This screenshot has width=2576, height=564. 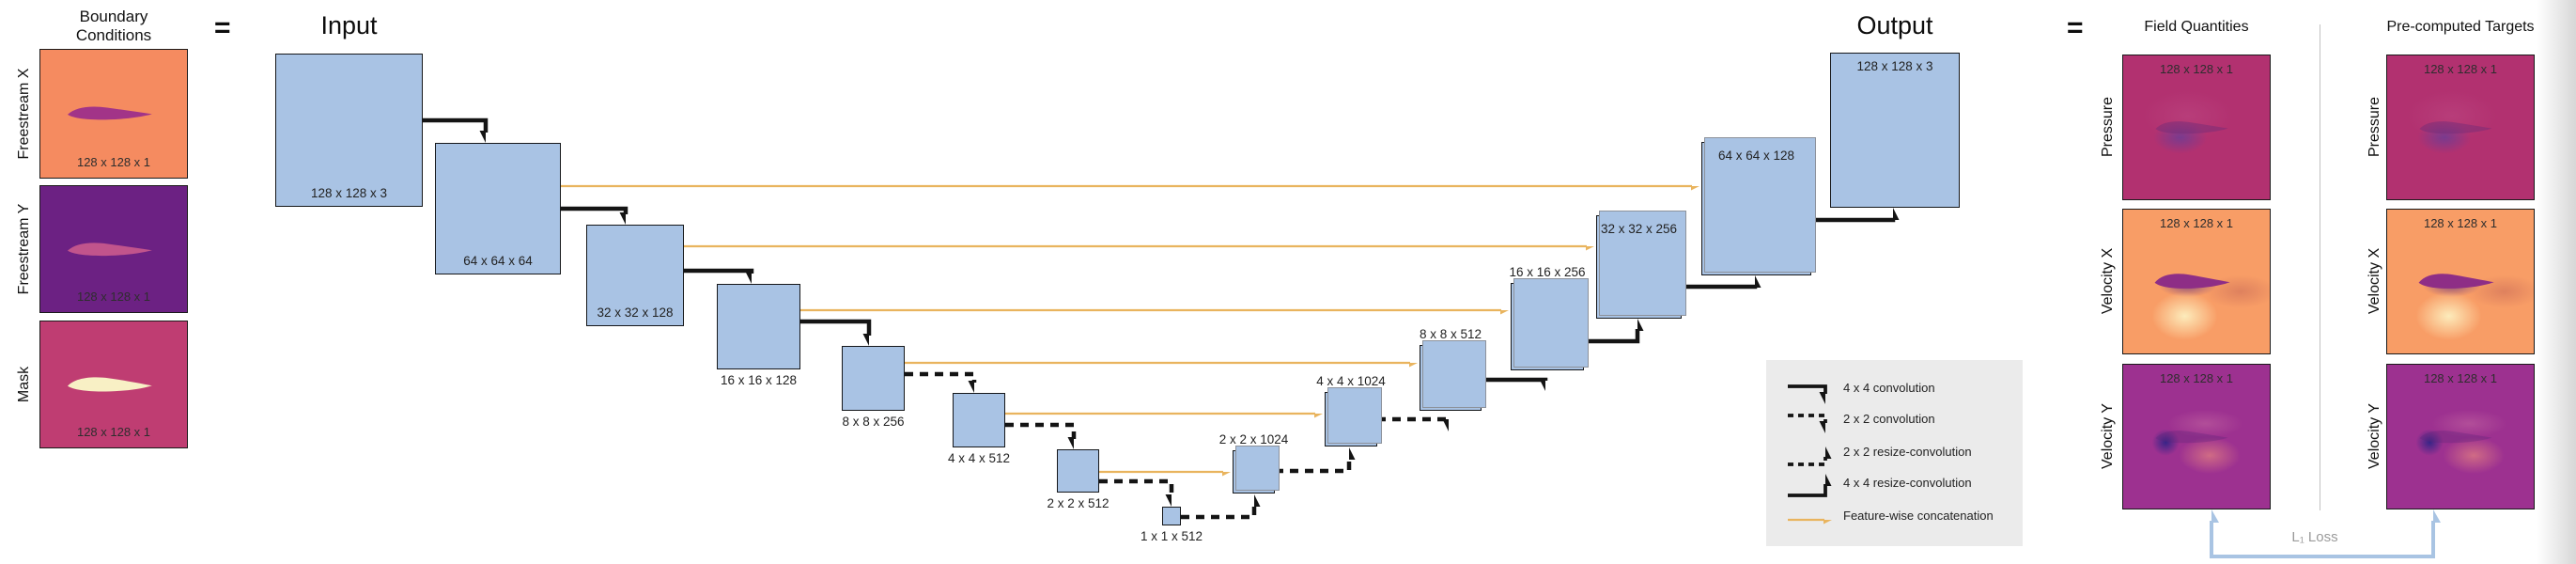 What do you see at coordinates (113, 35) in the screenshot?
I see `boundary-title-line2: Conditions` at bounding box center [113, 35].